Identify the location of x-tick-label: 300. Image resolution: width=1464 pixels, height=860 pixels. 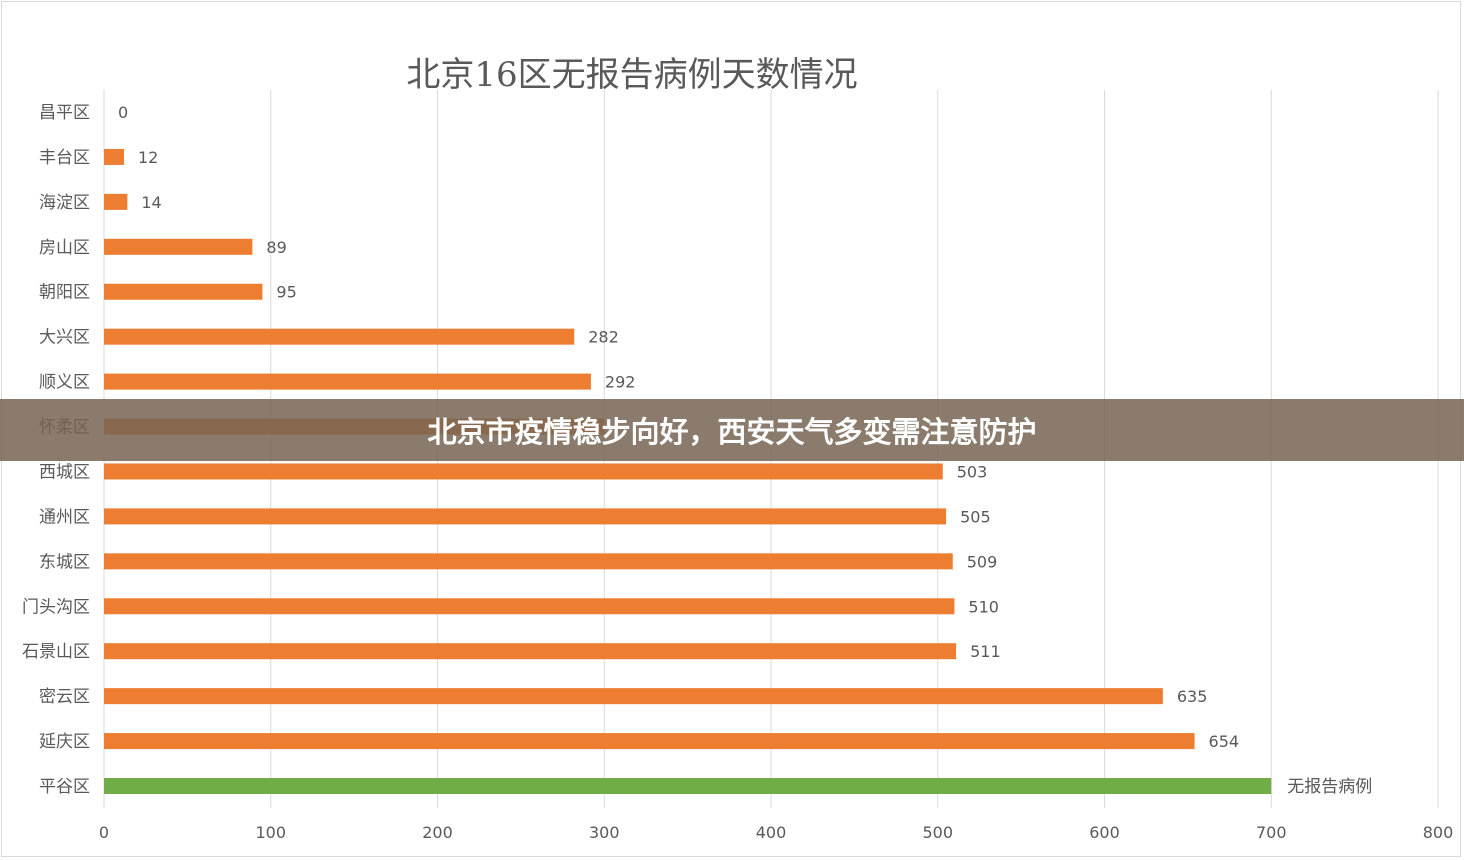
(604, 832).